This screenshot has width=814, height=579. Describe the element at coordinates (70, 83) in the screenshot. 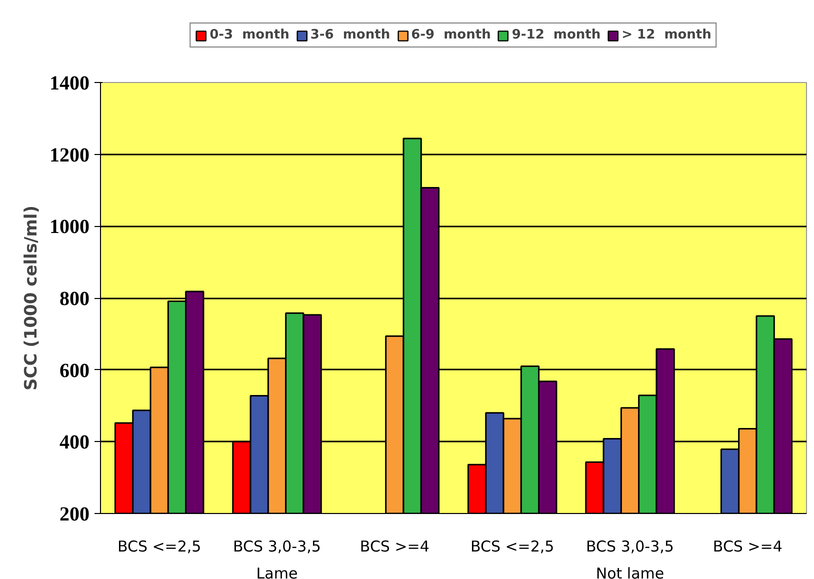

I see `y-tick-label: 1400` at that location.